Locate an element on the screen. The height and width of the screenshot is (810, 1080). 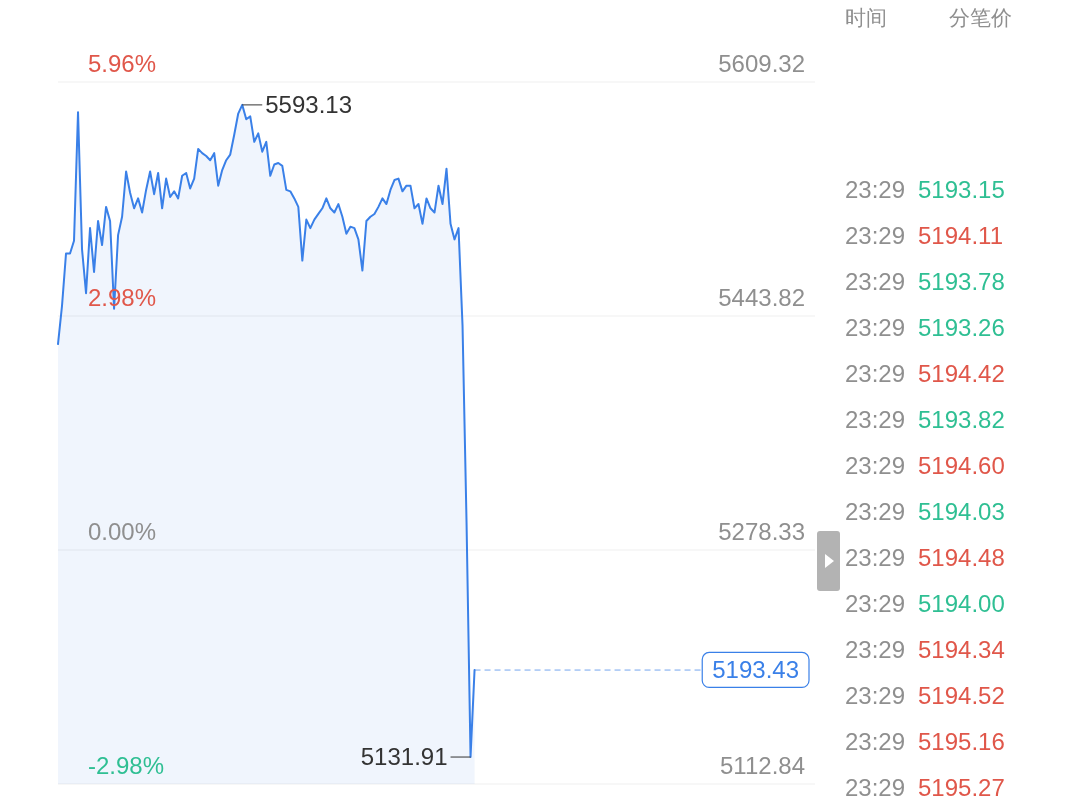
ref-line-label: 5193.43 is located at coordinates (755, 670).